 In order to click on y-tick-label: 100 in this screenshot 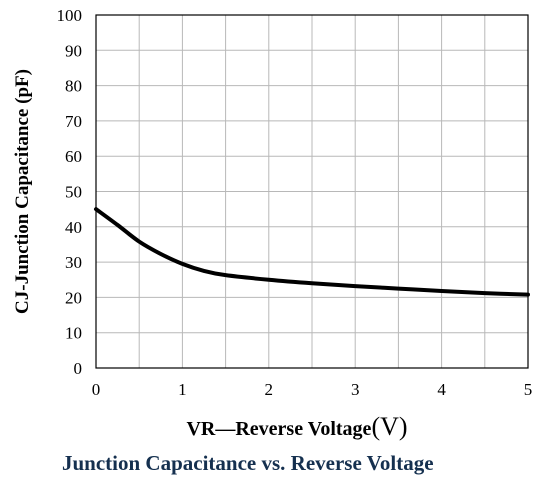, I will do `click(70, 15)`.